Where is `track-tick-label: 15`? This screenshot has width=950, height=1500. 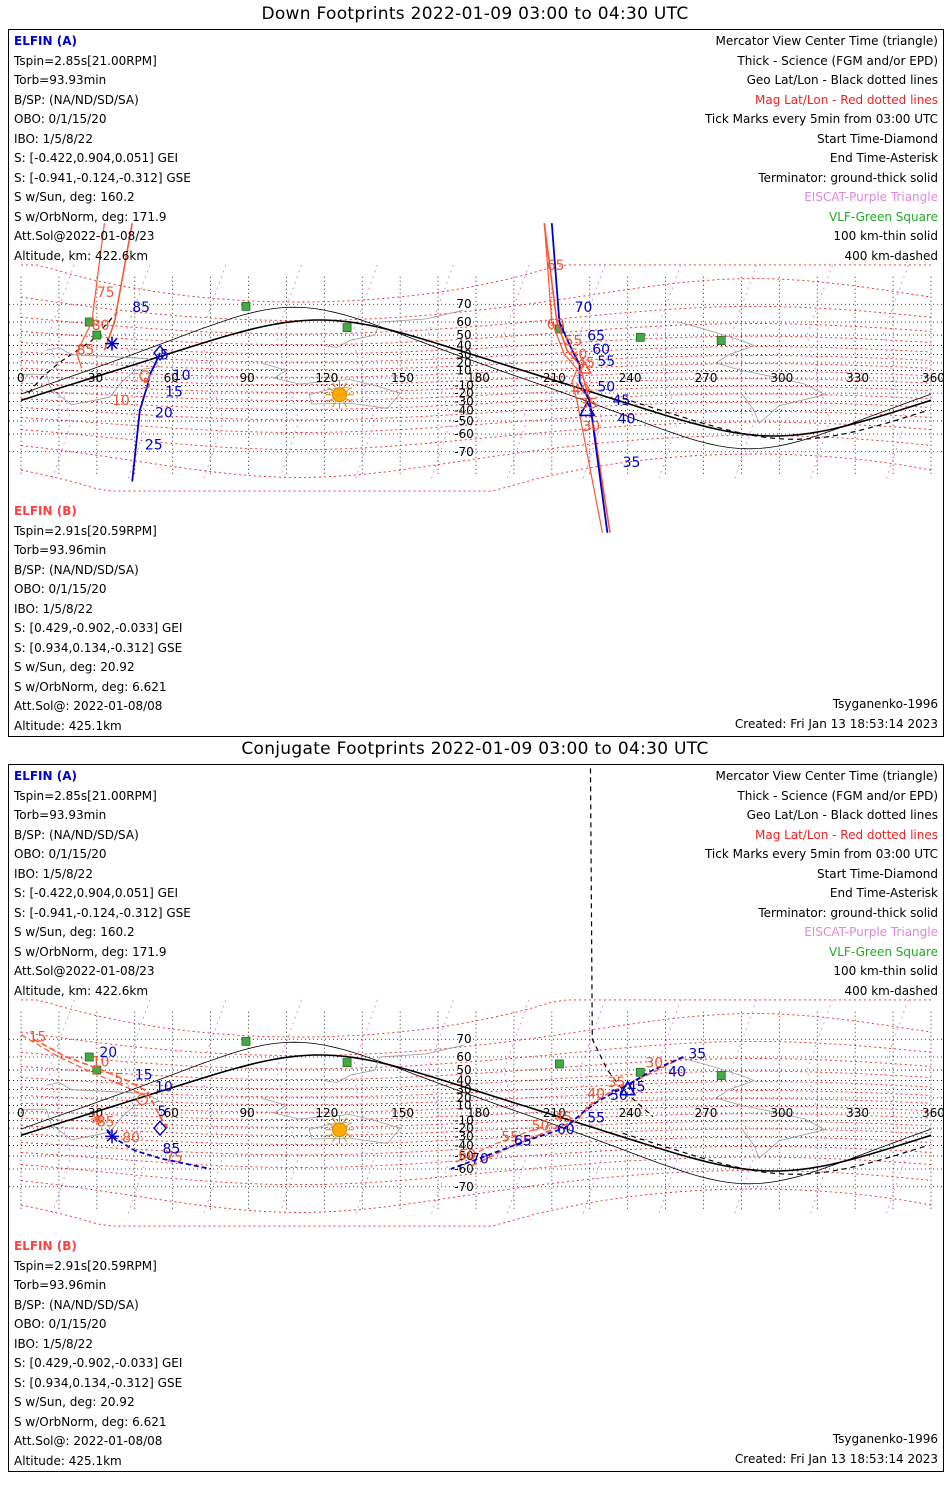 track-tick-label: 15 is located at coordinates (38, 1037).